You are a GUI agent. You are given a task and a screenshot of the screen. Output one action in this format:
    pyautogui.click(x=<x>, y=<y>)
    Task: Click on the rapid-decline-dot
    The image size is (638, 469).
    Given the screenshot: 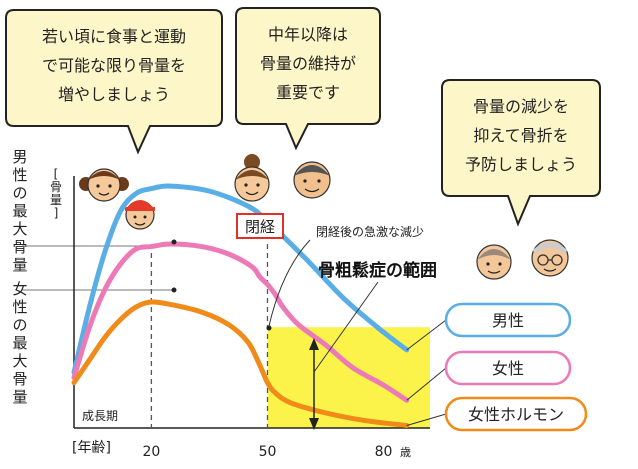 What is the action you would take?
    pyautogui.click(x=269, y=328)
    